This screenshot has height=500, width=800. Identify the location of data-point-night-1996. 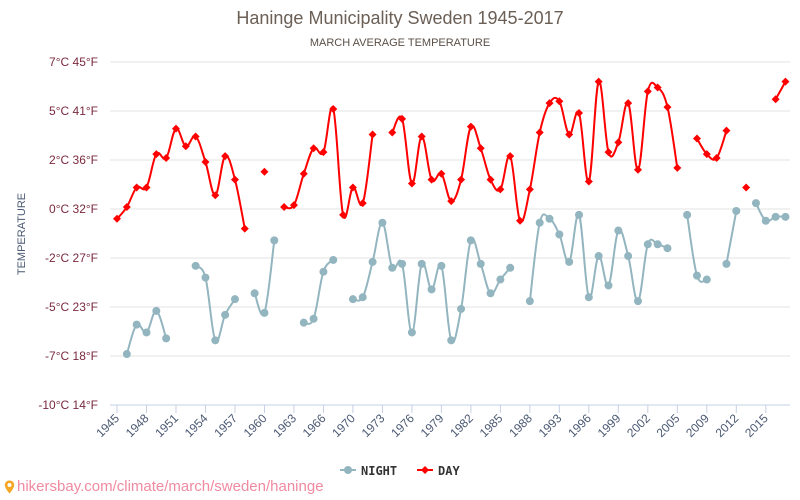
(588, 297).